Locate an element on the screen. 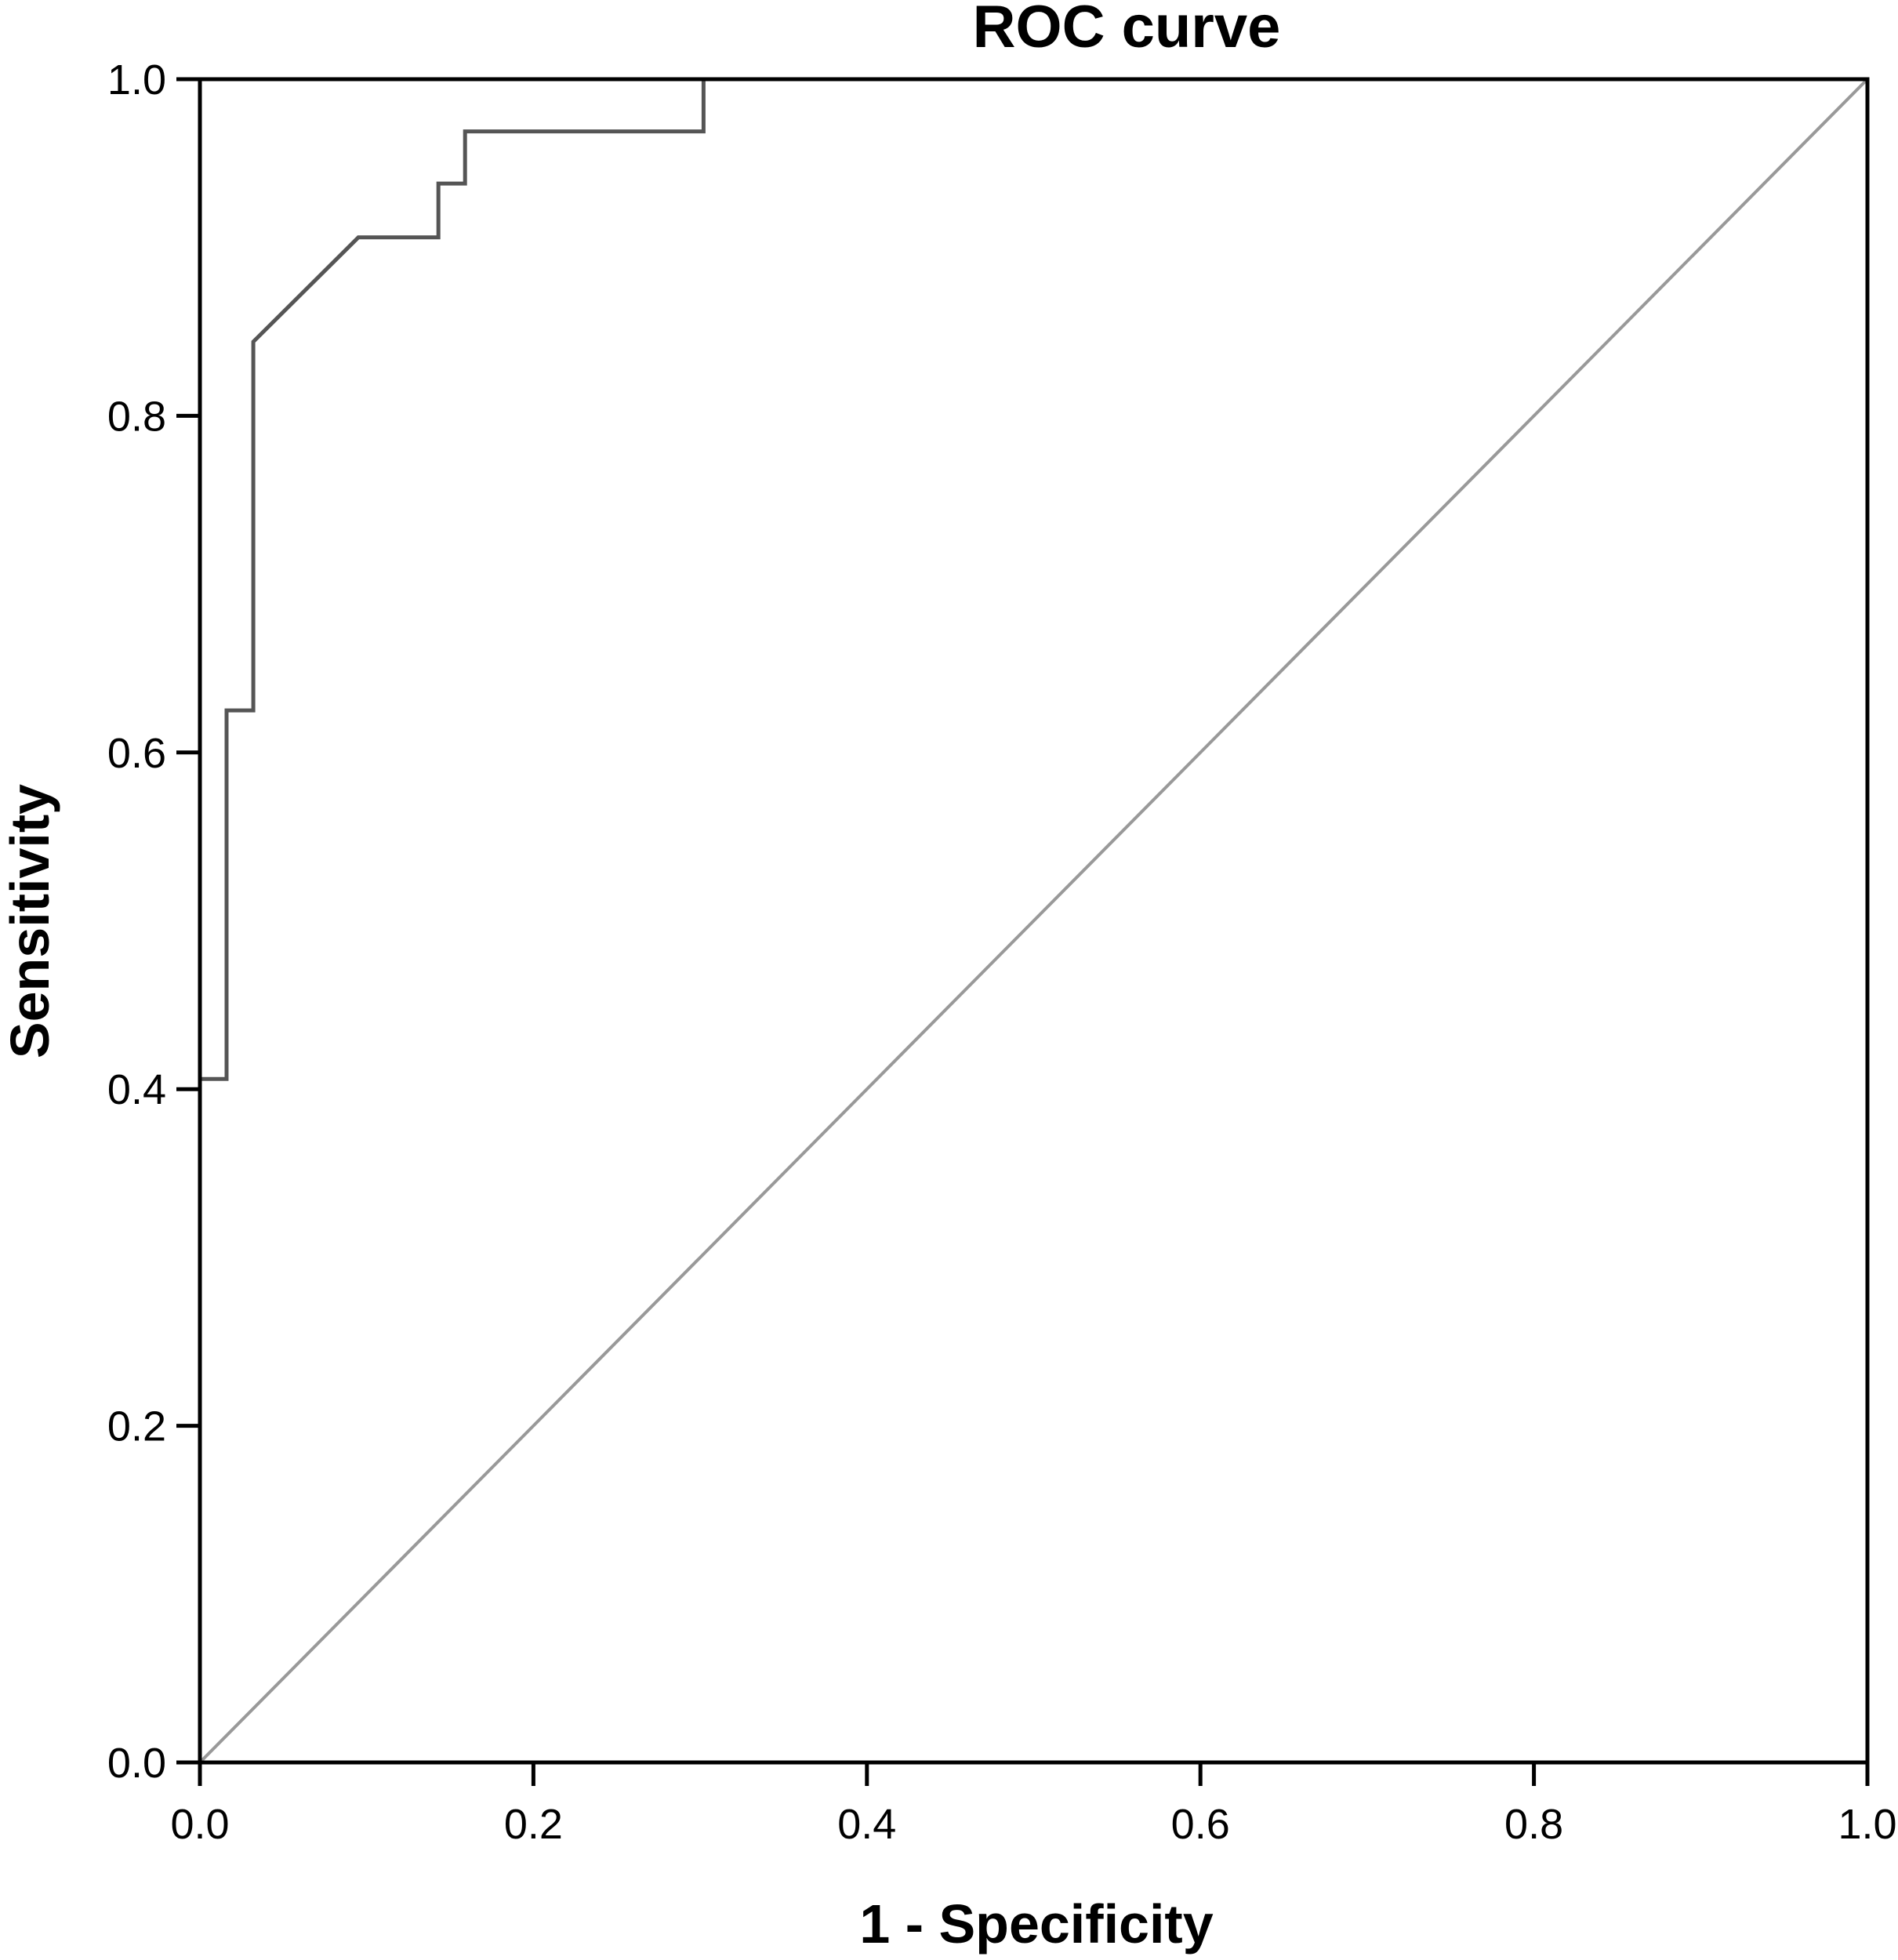  y-tick-label: 1.0 is located at coordinates (136, 79).